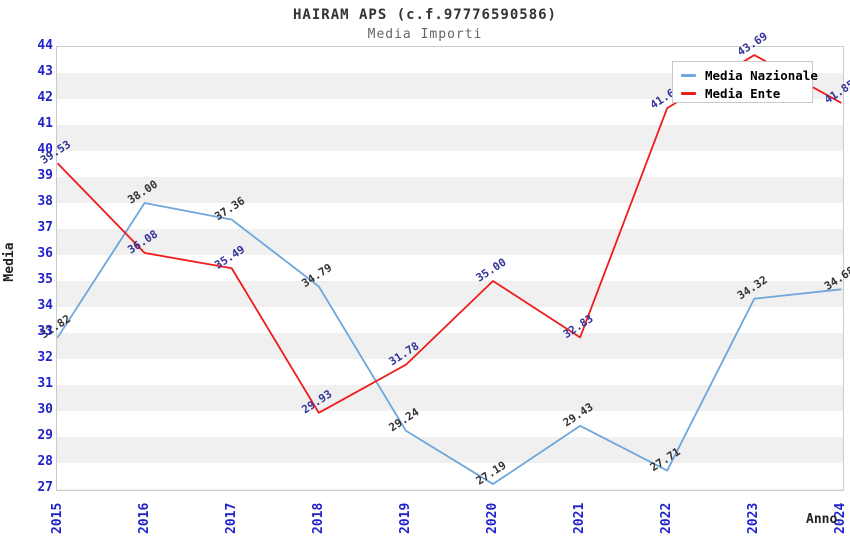 This screenshot has height=550, width=850. I want to click on x-tick-label: 2016, so click(144, 518).